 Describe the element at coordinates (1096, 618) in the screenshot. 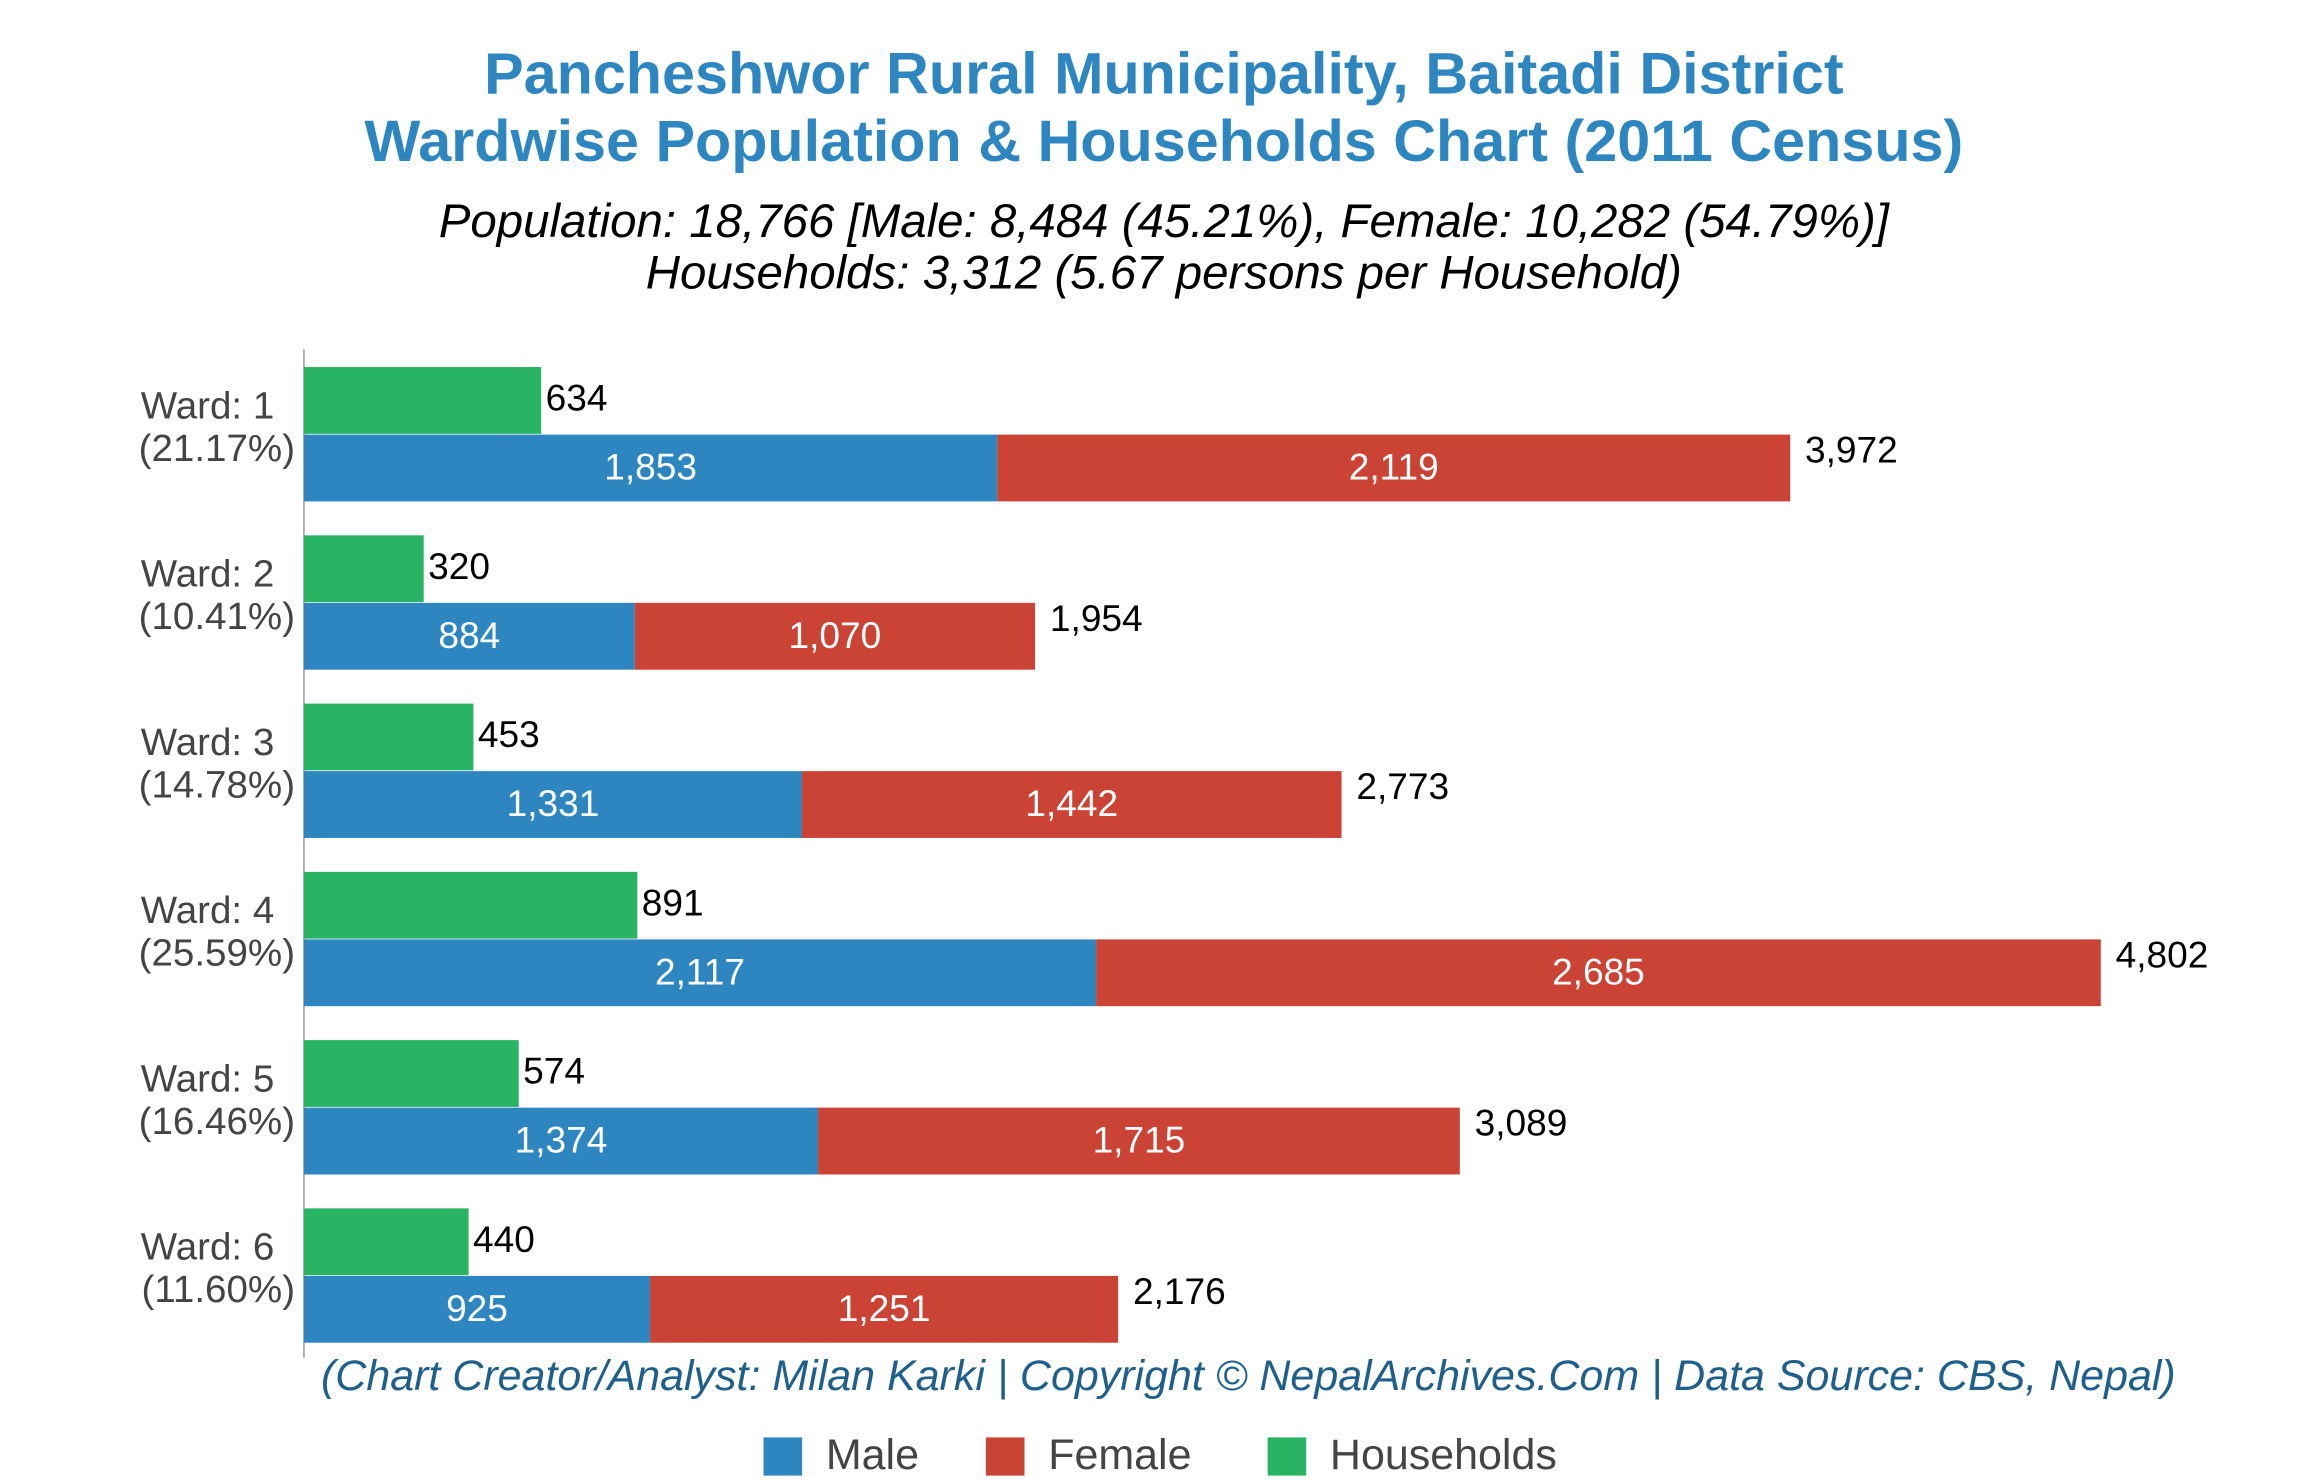

I see `total-label: 1,954` at that location.